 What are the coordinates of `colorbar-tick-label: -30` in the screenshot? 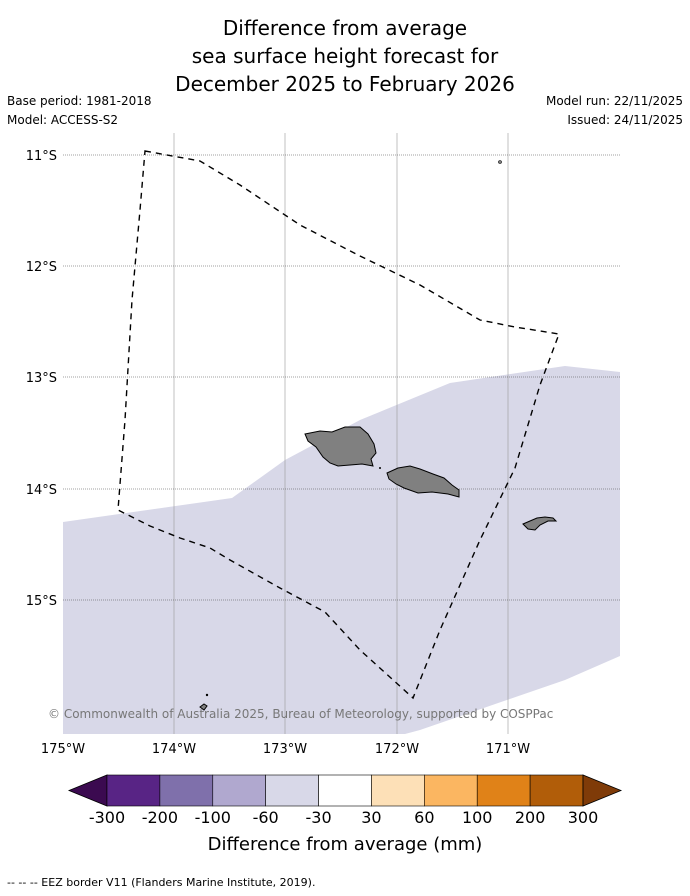 It's located at (318, 817).